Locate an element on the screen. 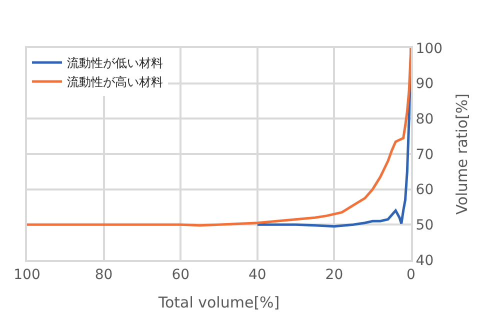  x-axis-title: Total volume[%] is located at coordinates (218, 302).